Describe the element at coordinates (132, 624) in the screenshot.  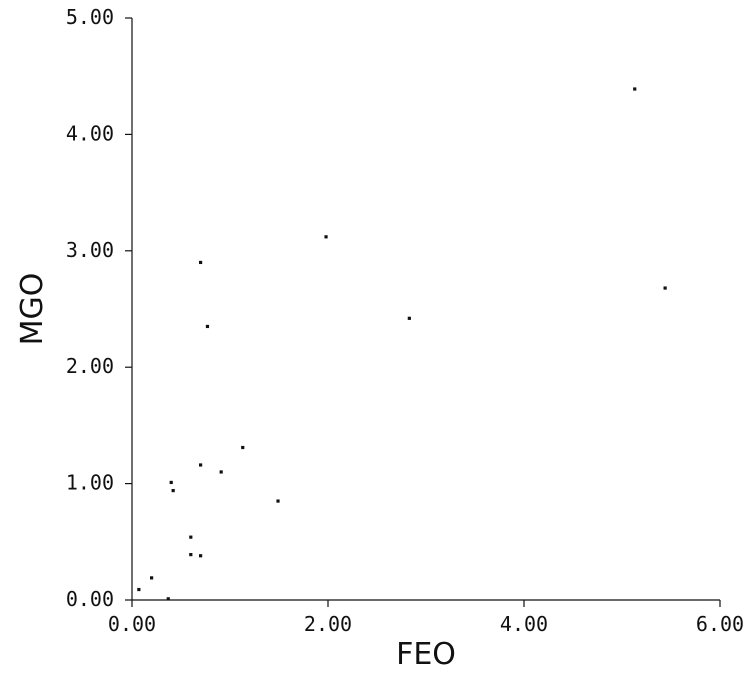
I see `x-tick-label: 0.00` at that location.